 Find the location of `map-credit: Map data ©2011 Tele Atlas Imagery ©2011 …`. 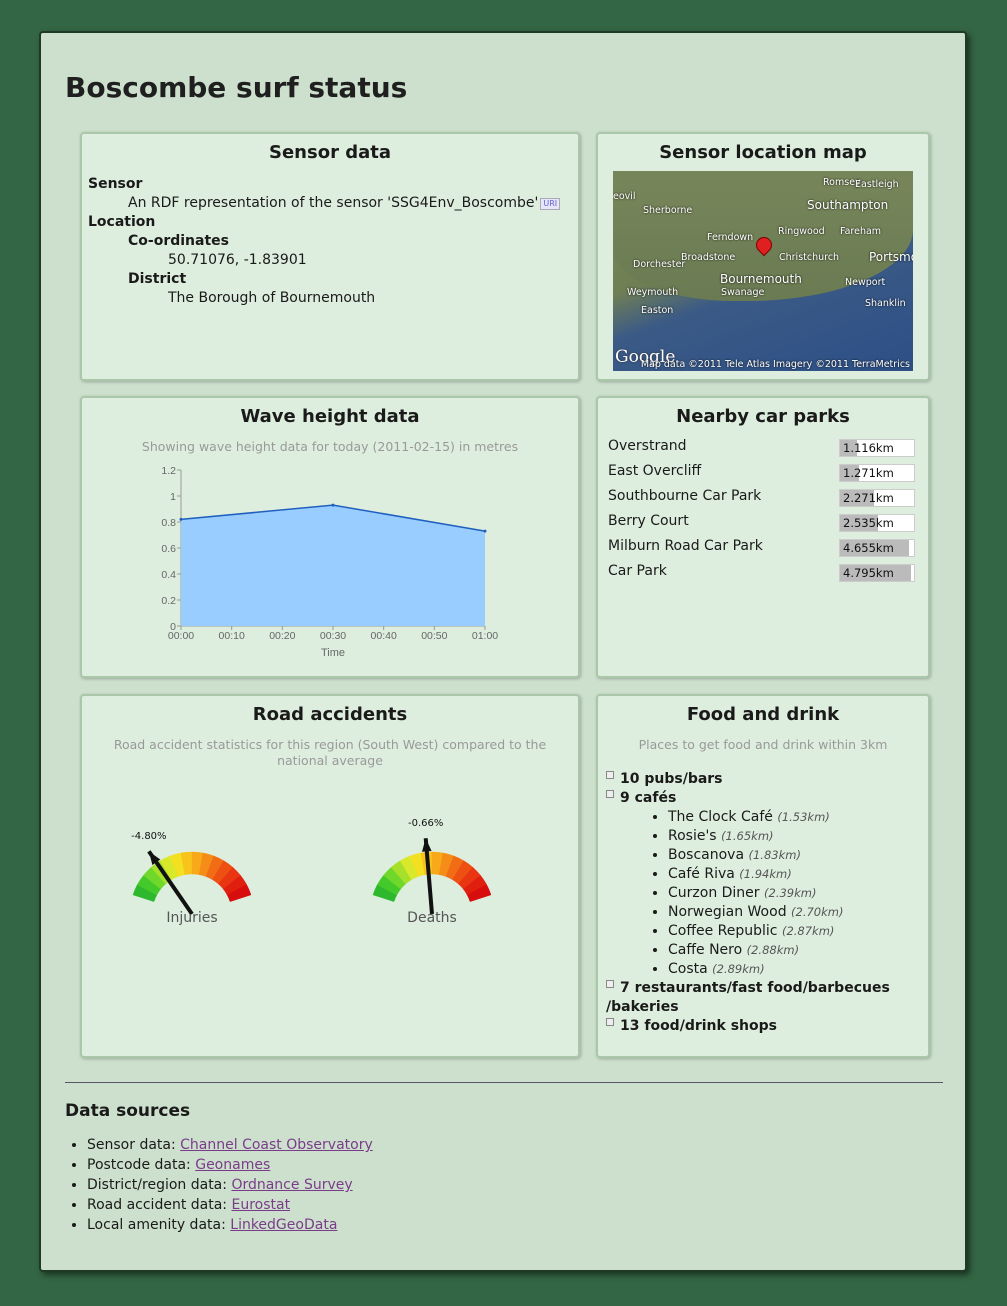

map-credit: Map data ©2011 Tele Atlas Imagery ©2011 … is located at coordinates (775, 364).